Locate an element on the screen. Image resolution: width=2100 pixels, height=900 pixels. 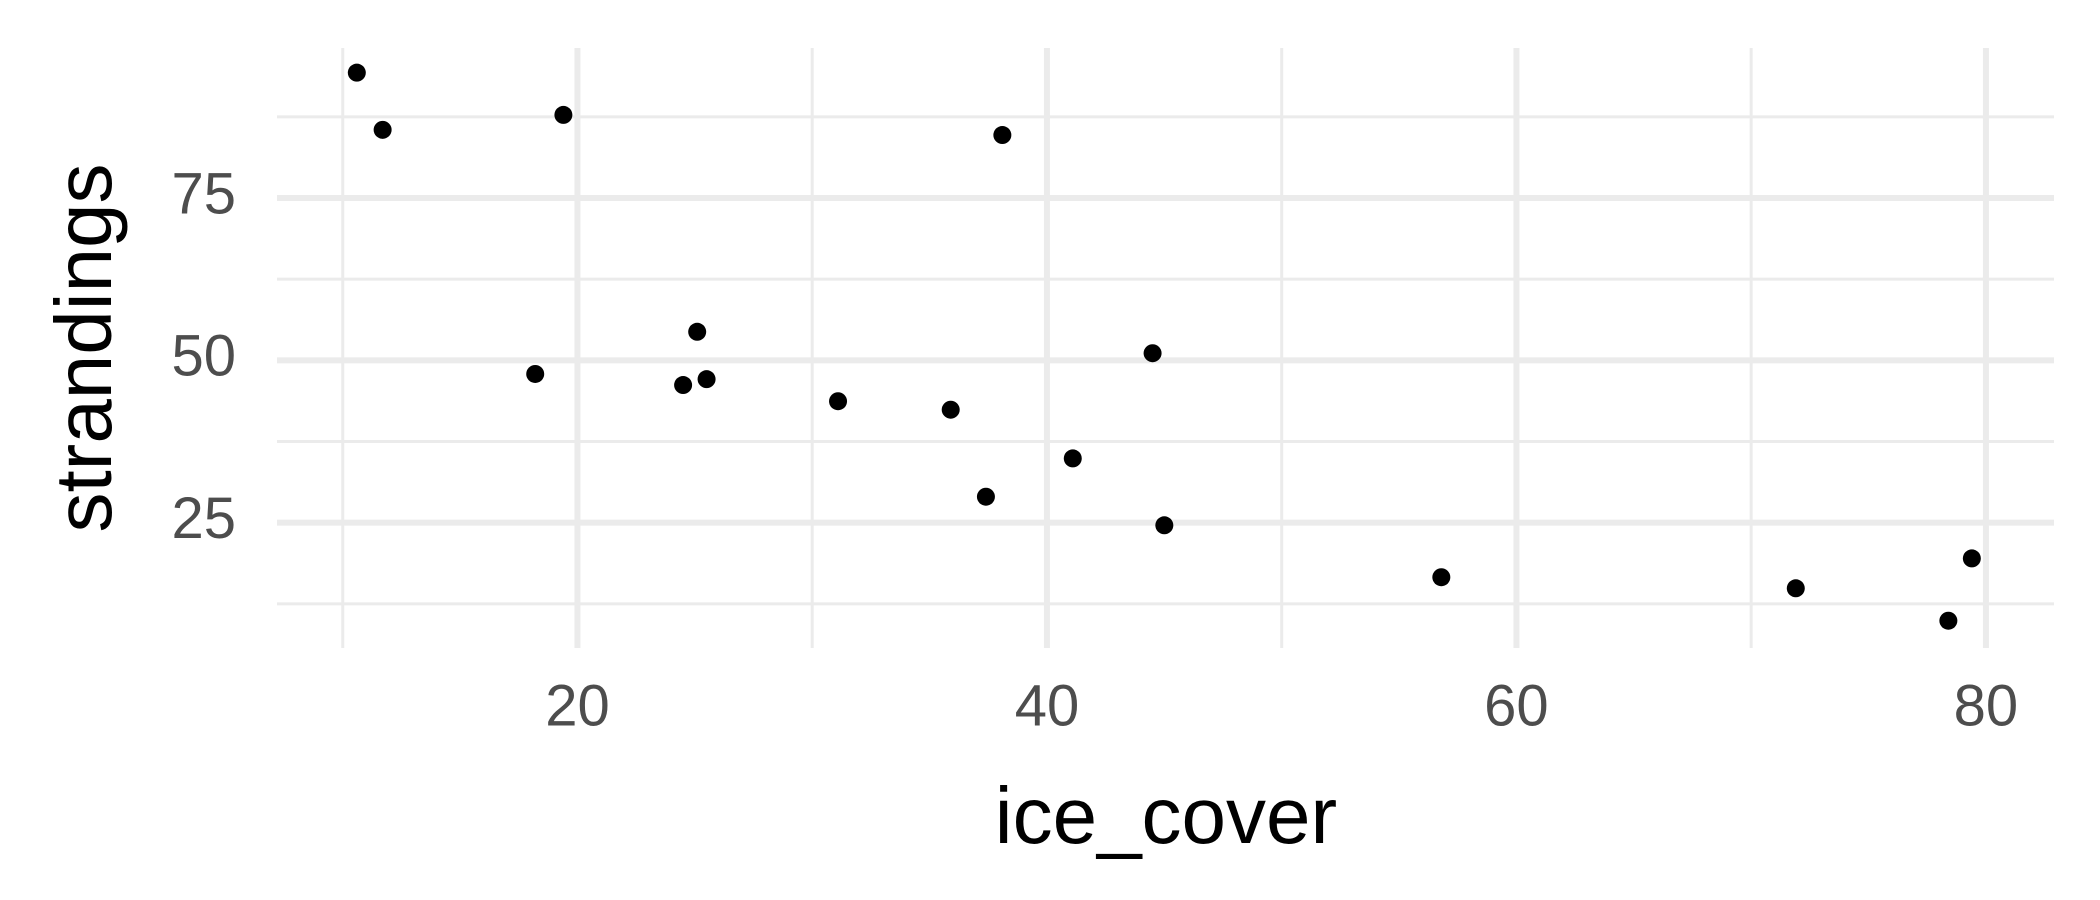
x-tick-label: 80 is located at coordinates (1986, 705).